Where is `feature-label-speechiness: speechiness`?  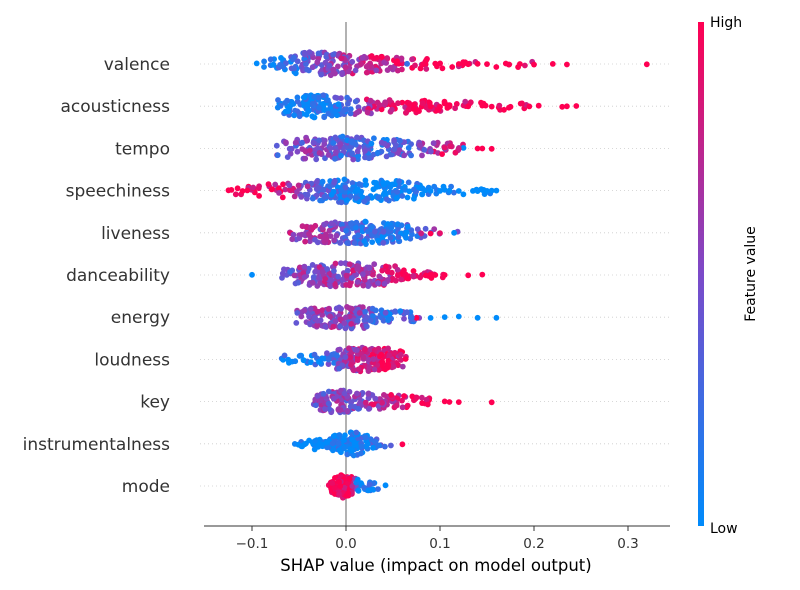 feature-label-speechiness: speechiness is located at coordinates (118, 192).